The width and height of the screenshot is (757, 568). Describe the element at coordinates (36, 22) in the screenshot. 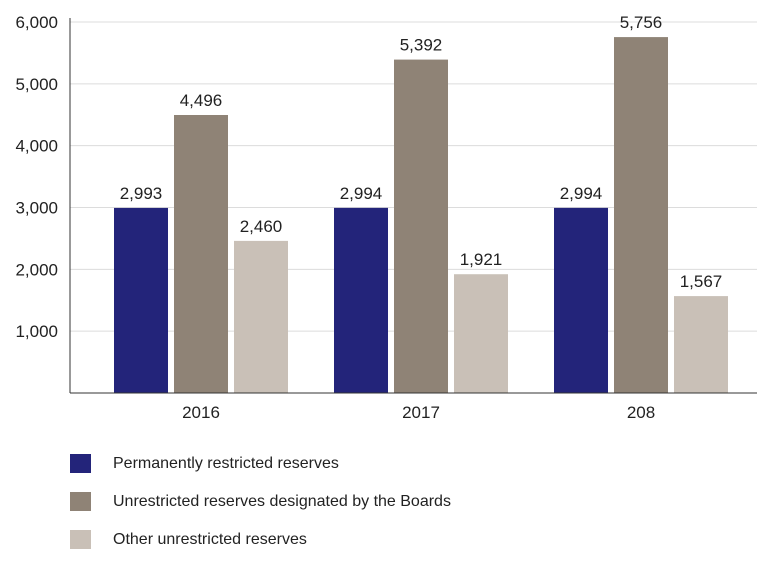

I see `y-tick-label: 6,000` at that location.